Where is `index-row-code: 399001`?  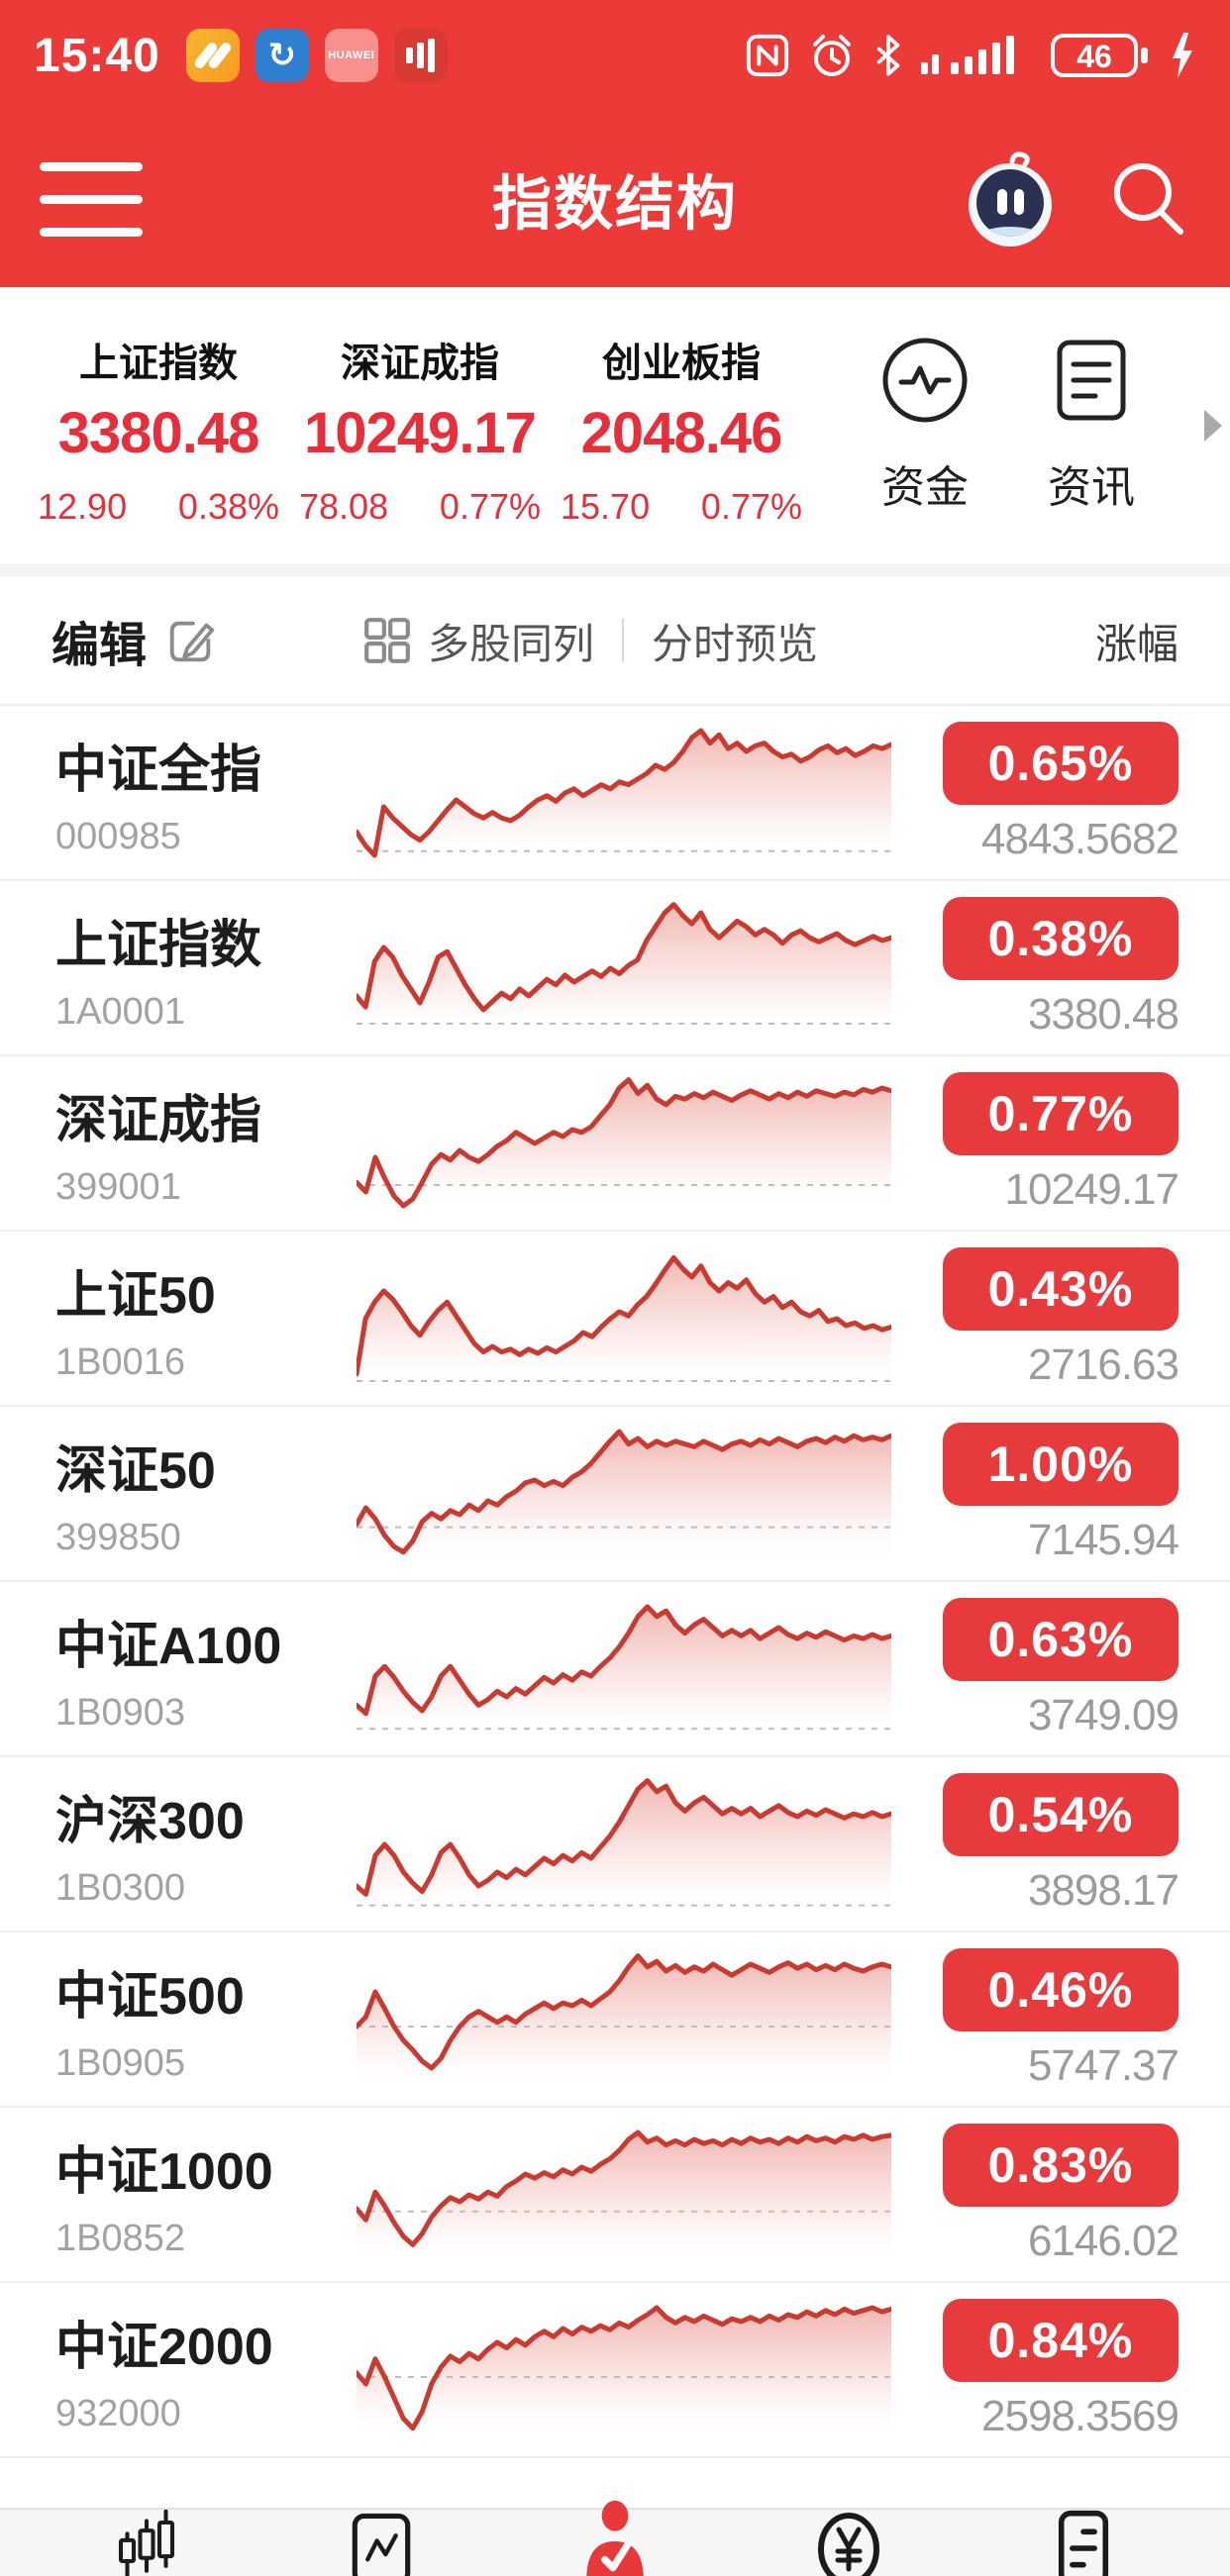
index-row-code: 399001 is located at coordinates (118, 1187).